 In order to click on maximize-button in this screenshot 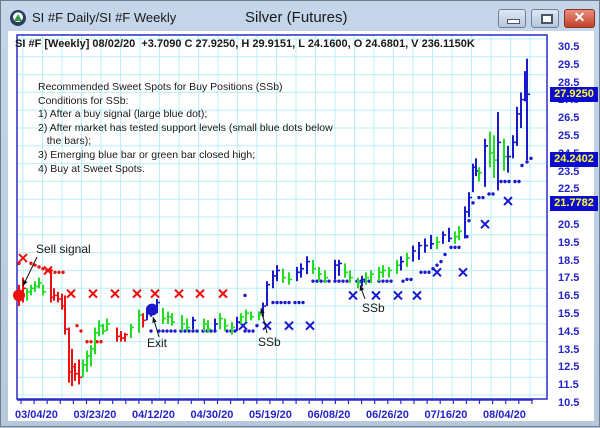, I will do `click(545, 18)`.